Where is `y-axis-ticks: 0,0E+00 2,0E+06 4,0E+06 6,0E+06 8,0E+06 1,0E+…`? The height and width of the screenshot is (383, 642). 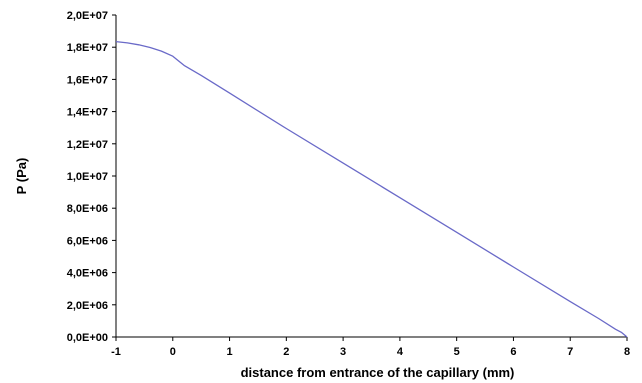
y-axis-ticks: 0,0E+00 2,0E+06 4,0E+06 6,0E+06 8,0E+06 1,0E+… is located at coordinates (91, 177).